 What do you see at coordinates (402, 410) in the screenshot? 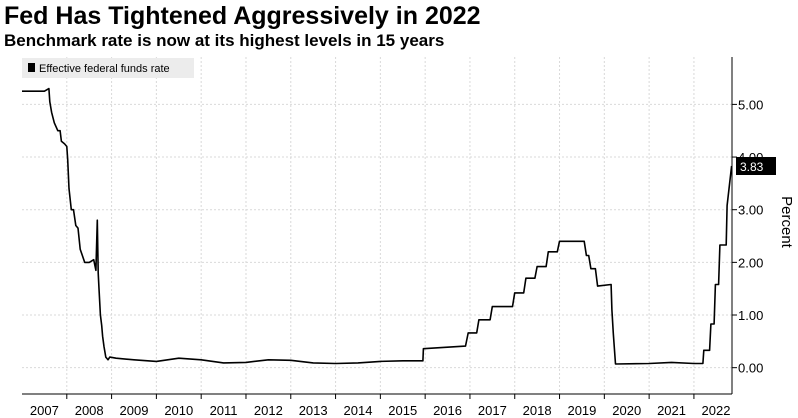
I see `x-tick-label: 2015` at bounding box center [402, 410].